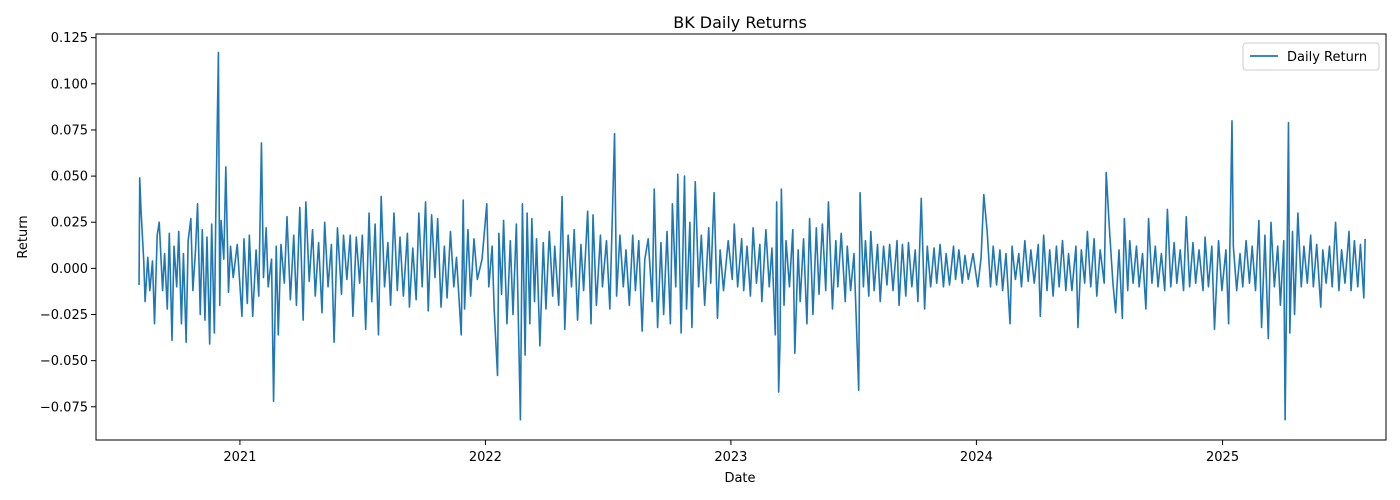  What do you see at coordinates (485, 457) in the screenshot?
I see `x-tick-label: 2022` at bounding box center [485, 457].